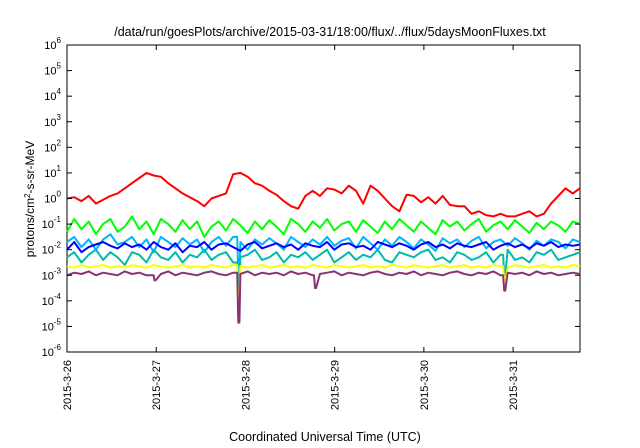 This screenshot has height=448, width=640. I want to click on y-tick-label: 10⁴, so click(52, 95).